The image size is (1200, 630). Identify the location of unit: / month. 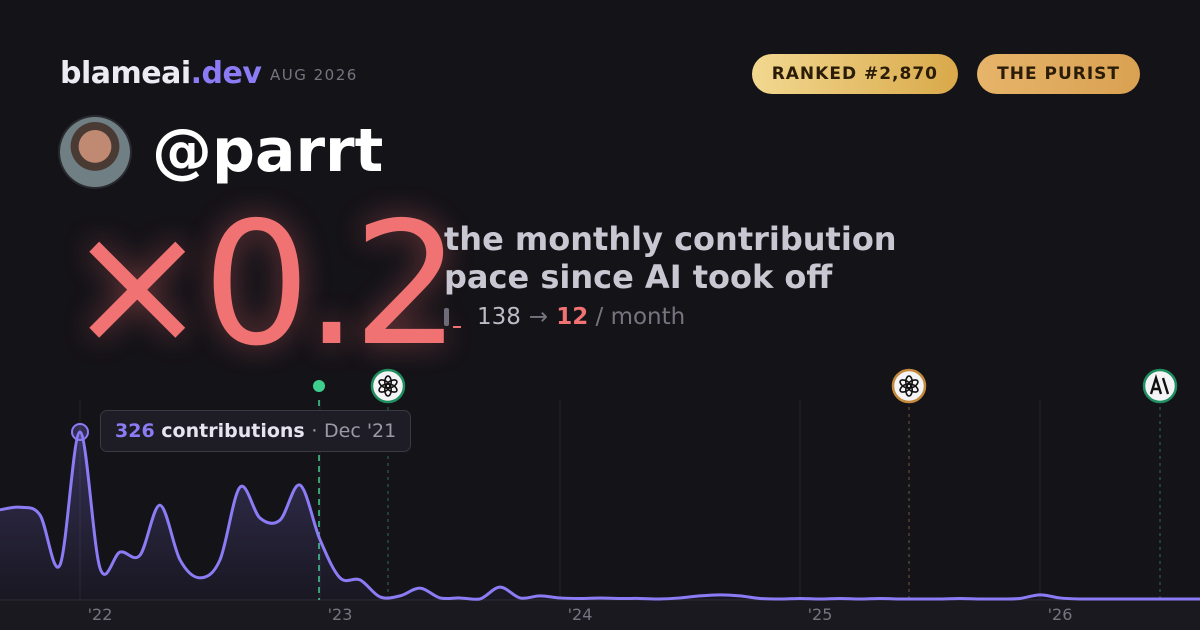
(640, 317).